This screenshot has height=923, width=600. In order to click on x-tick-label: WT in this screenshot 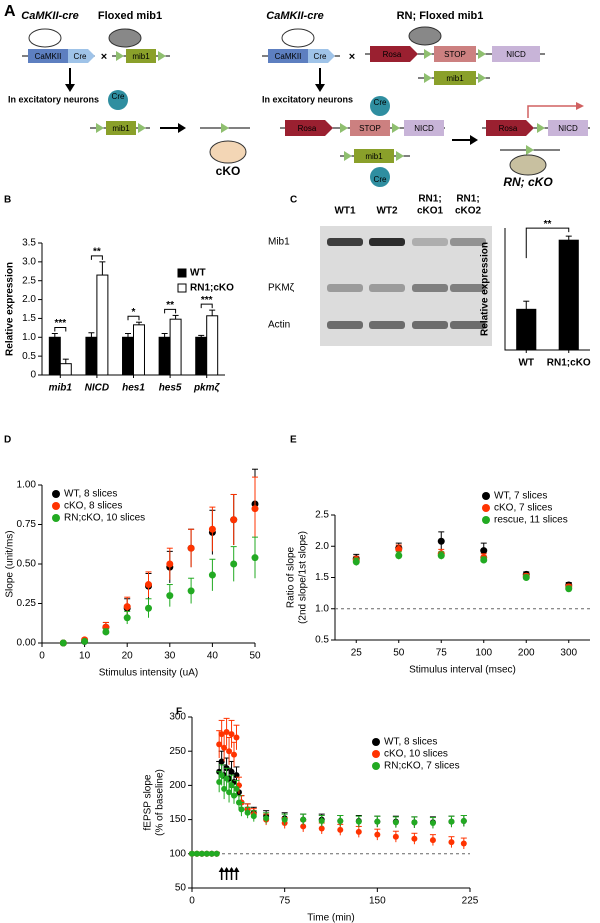, I will do `click(526, 363)`.